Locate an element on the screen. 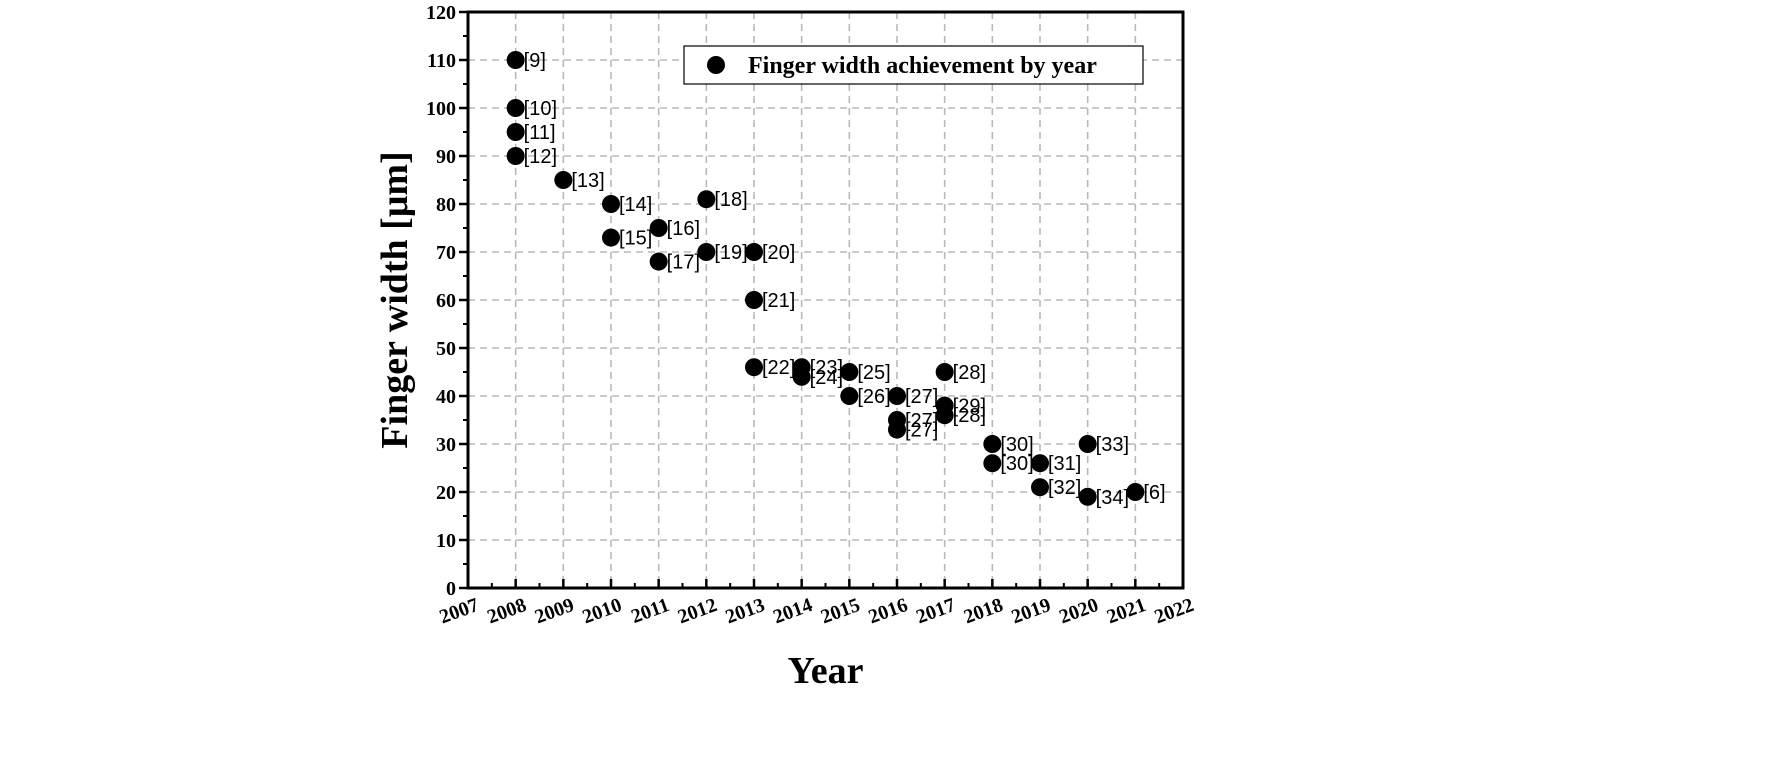  legend-marker is located at coordinates (716, 65).